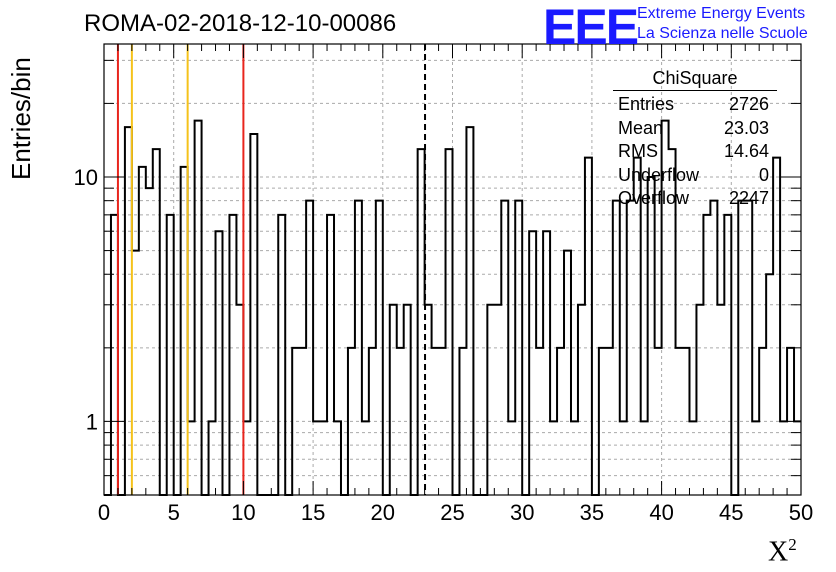 Image resolution: width=836 pixels, height=572 pixels. Describe the element at coordinates (722, 33) in the screenshot. I see `logo-line-2: La Scienza nelle Scuole` at that location.